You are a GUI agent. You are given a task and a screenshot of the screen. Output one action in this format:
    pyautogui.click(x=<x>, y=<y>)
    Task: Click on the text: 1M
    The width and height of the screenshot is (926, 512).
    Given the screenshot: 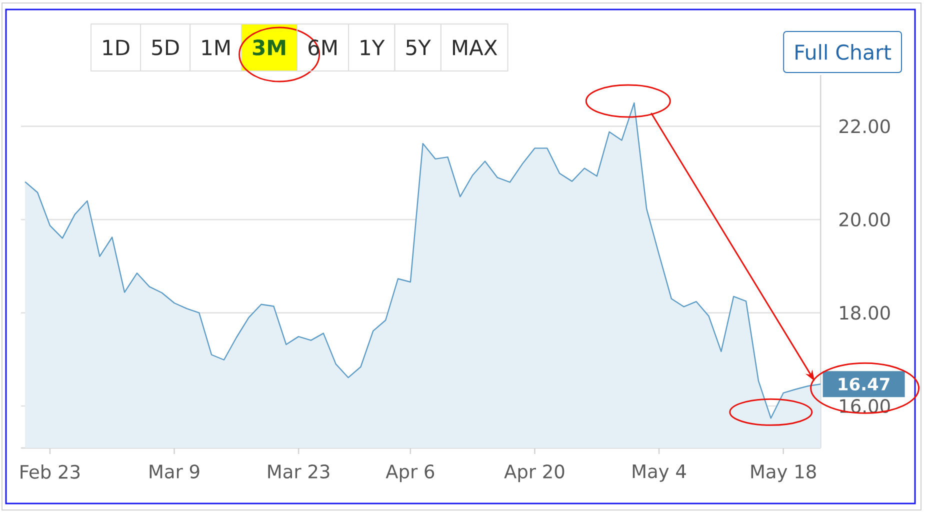 What is the action you would take?
    pyautogui.click(x=216, y=48)
    